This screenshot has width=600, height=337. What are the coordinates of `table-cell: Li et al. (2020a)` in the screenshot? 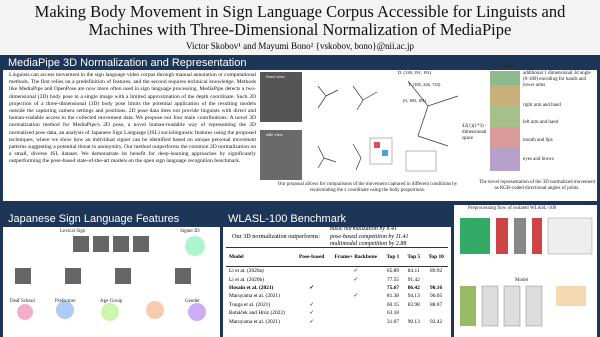 It's located at (246, 271).